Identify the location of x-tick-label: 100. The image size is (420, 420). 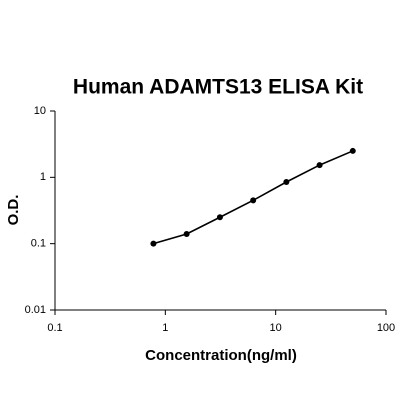
(386, 328).